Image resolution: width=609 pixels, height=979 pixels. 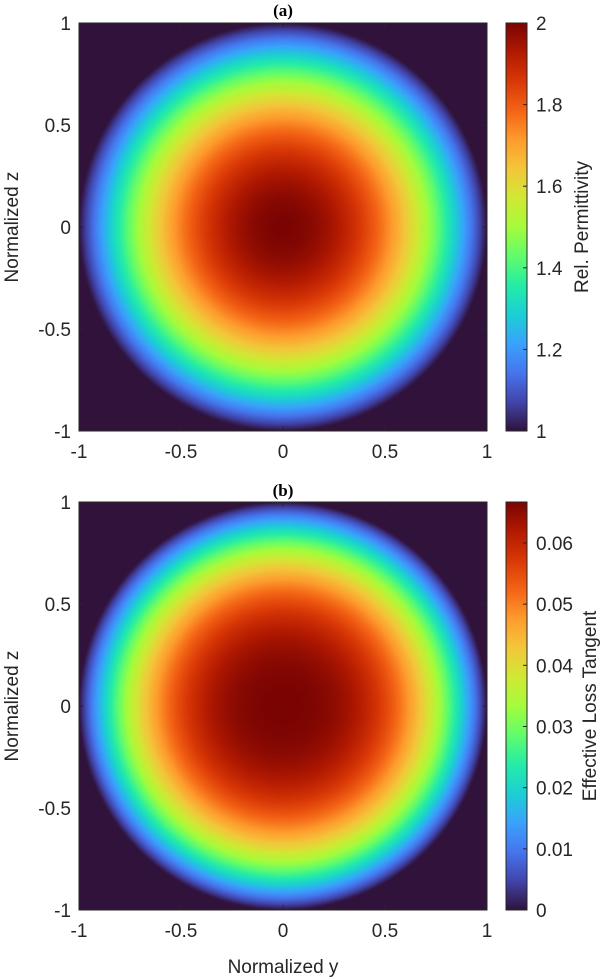 What do you see at coordinates (12, 706) in the screenshot?
I see `panel-b-ylabel: Normalized z` at bounding box center [12, 706].